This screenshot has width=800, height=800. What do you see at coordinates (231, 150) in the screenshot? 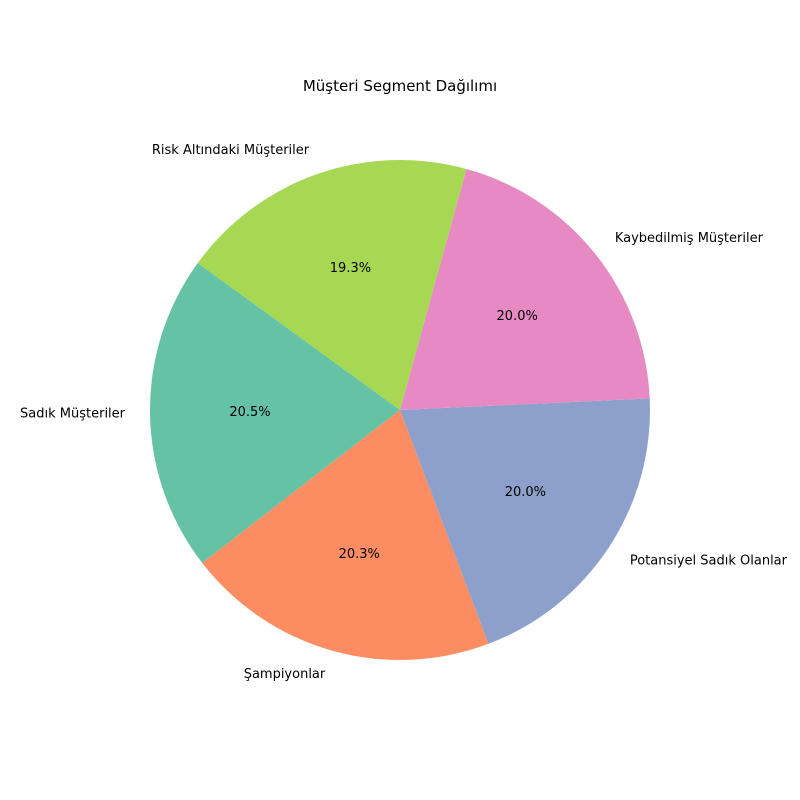
I see `slice-label: Risk Altındaki Müşteriler` at bounding box center [231, 150].